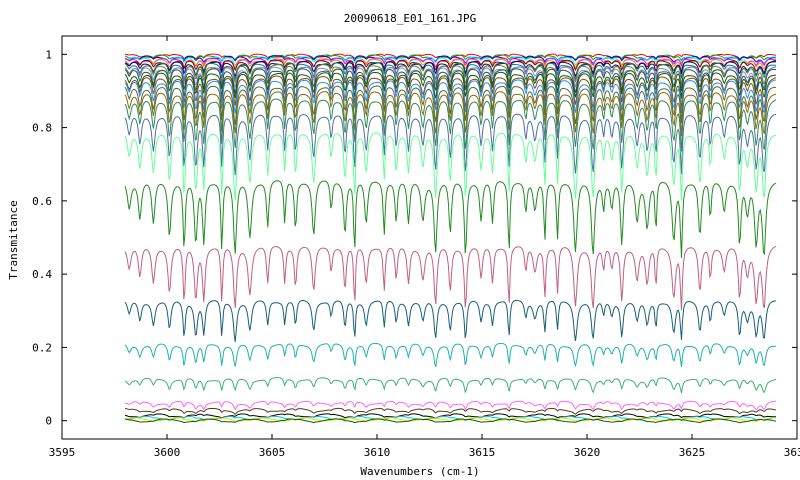 Image resolution: width=800 pixels, height=480 pixels. Describe the element at coordinates (42, 201) in the screenshot. I see `y-tick-label: 0.6` at that location.